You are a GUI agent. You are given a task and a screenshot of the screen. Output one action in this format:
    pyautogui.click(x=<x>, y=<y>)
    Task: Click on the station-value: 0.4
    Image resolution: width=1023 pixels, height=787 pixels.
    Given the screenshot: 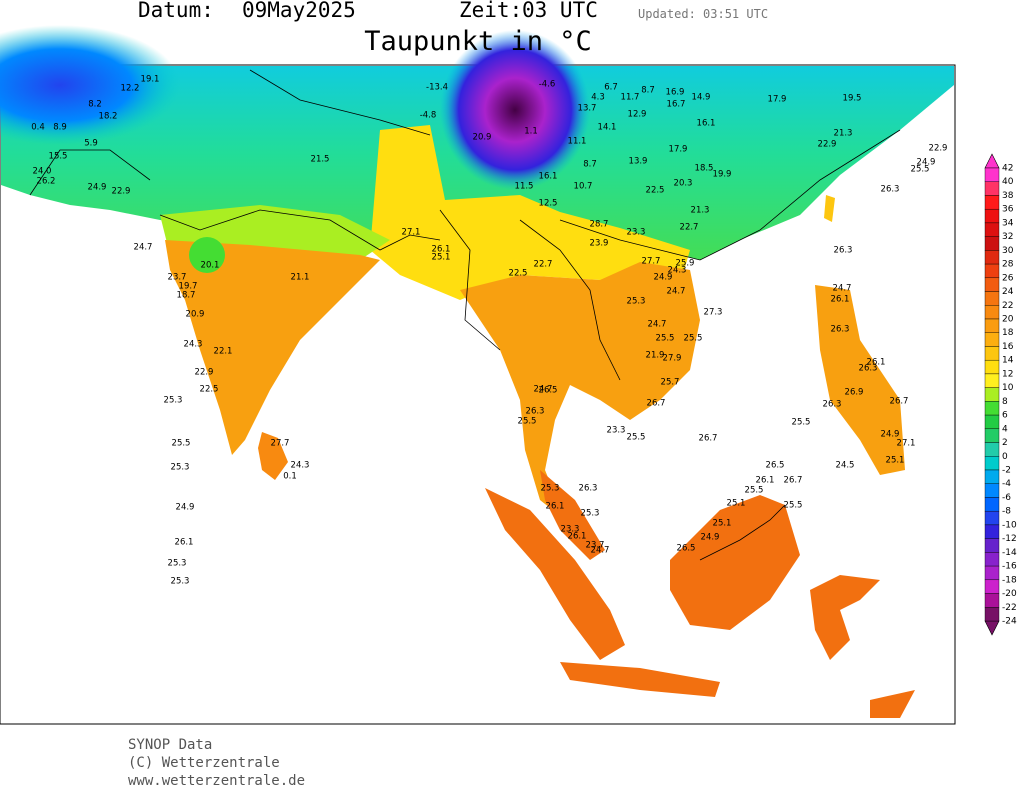 What is the action you would take?
    pyautogui.click(x=38, y=128)
    